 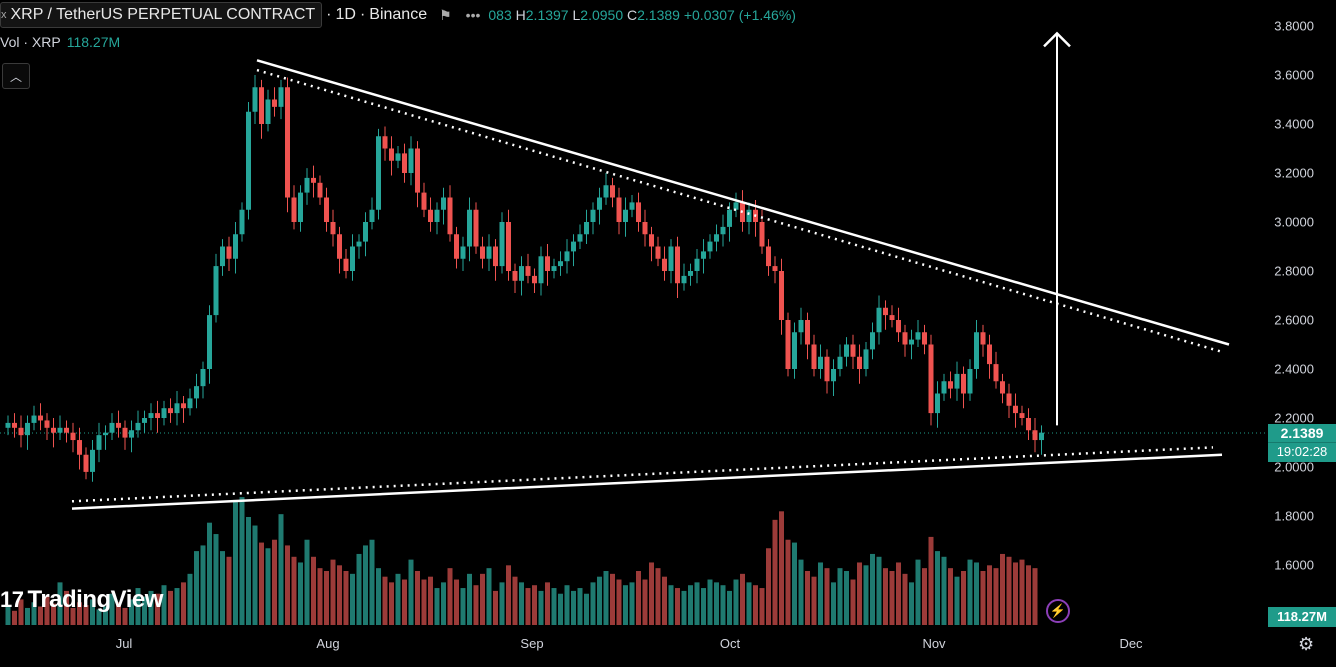 What do you see at coordinates (1294, 124) in the screenshot?
I see `price-tick-label: 3.4000` at bounding box center [1294, 124].